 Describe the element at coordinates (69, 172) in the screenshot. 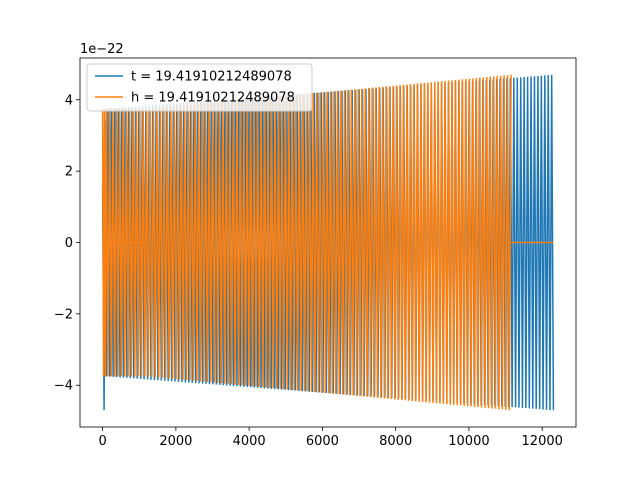

I see `y-tick-label: 2` at that location.